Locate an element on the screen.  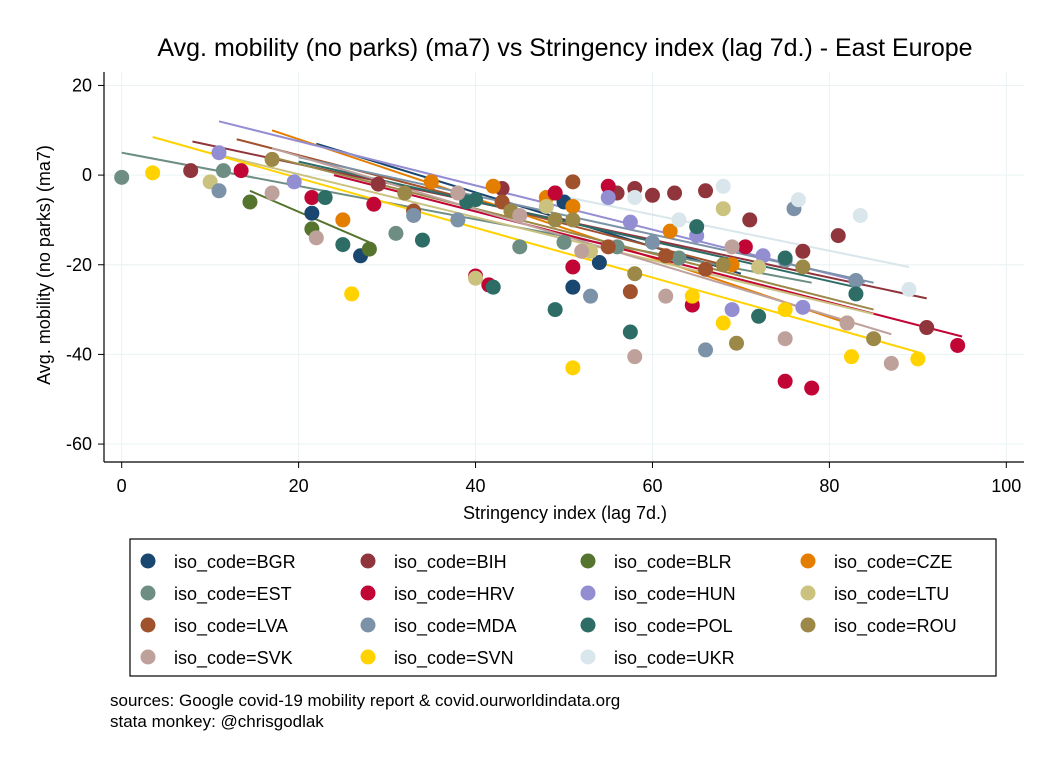
x-axis-label: Stringency index (lag 7d.) is located at coordinates (565, 513).